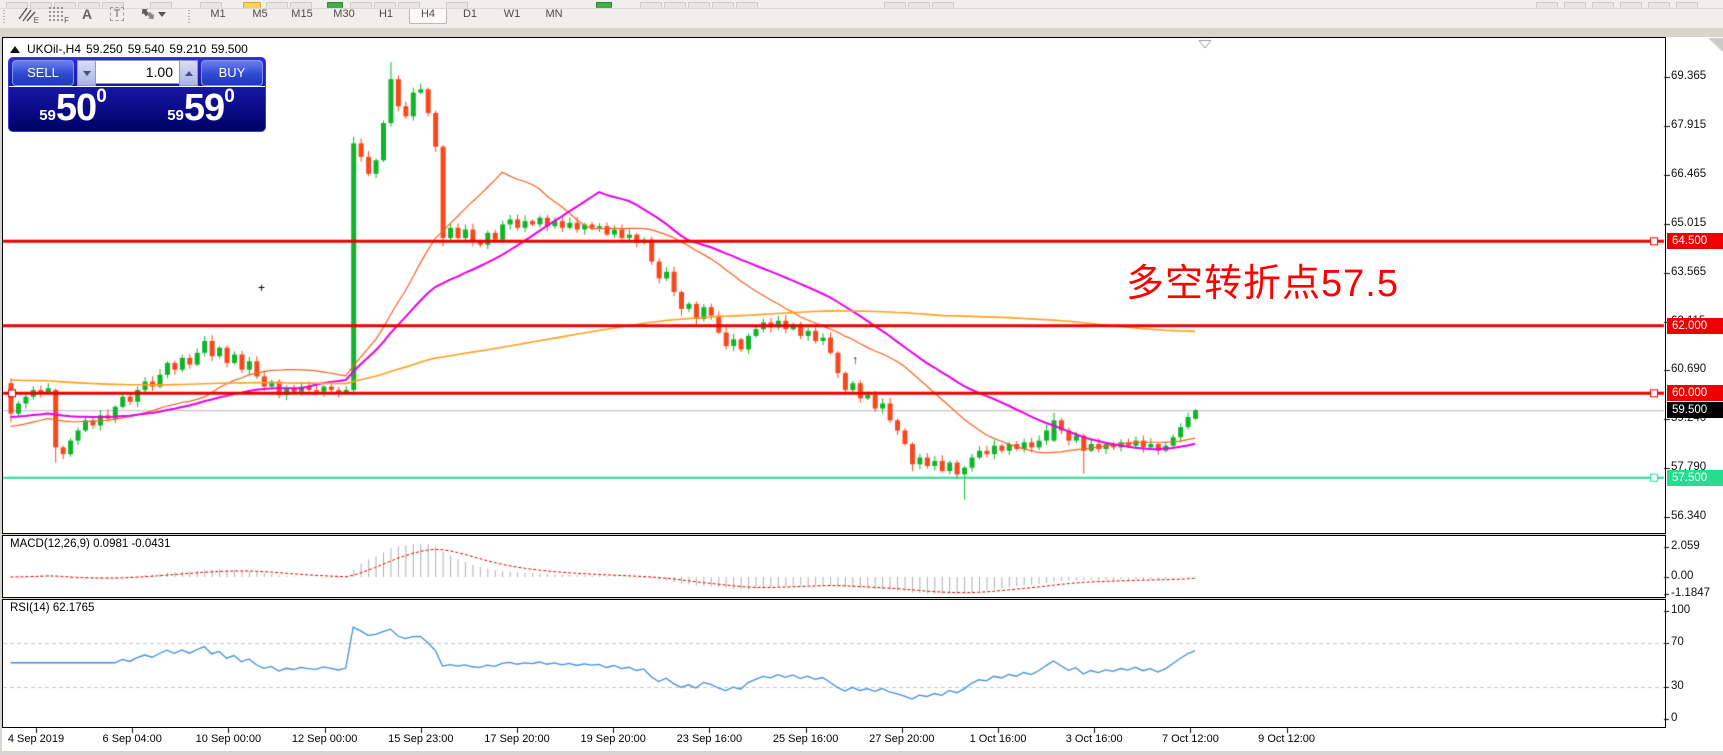  I want to click on symbol-name: UKOil-,H4, so click(54, 49).